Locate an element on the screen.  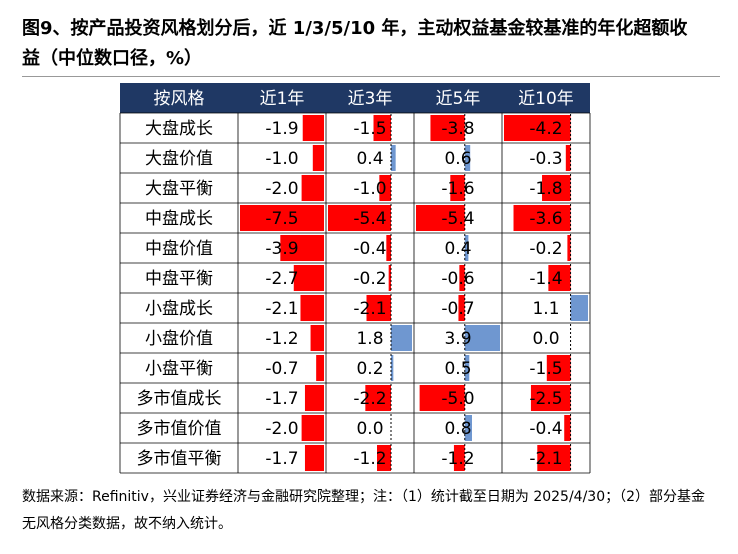
cell-value: -2.5 is located at coordinates (545, 399).